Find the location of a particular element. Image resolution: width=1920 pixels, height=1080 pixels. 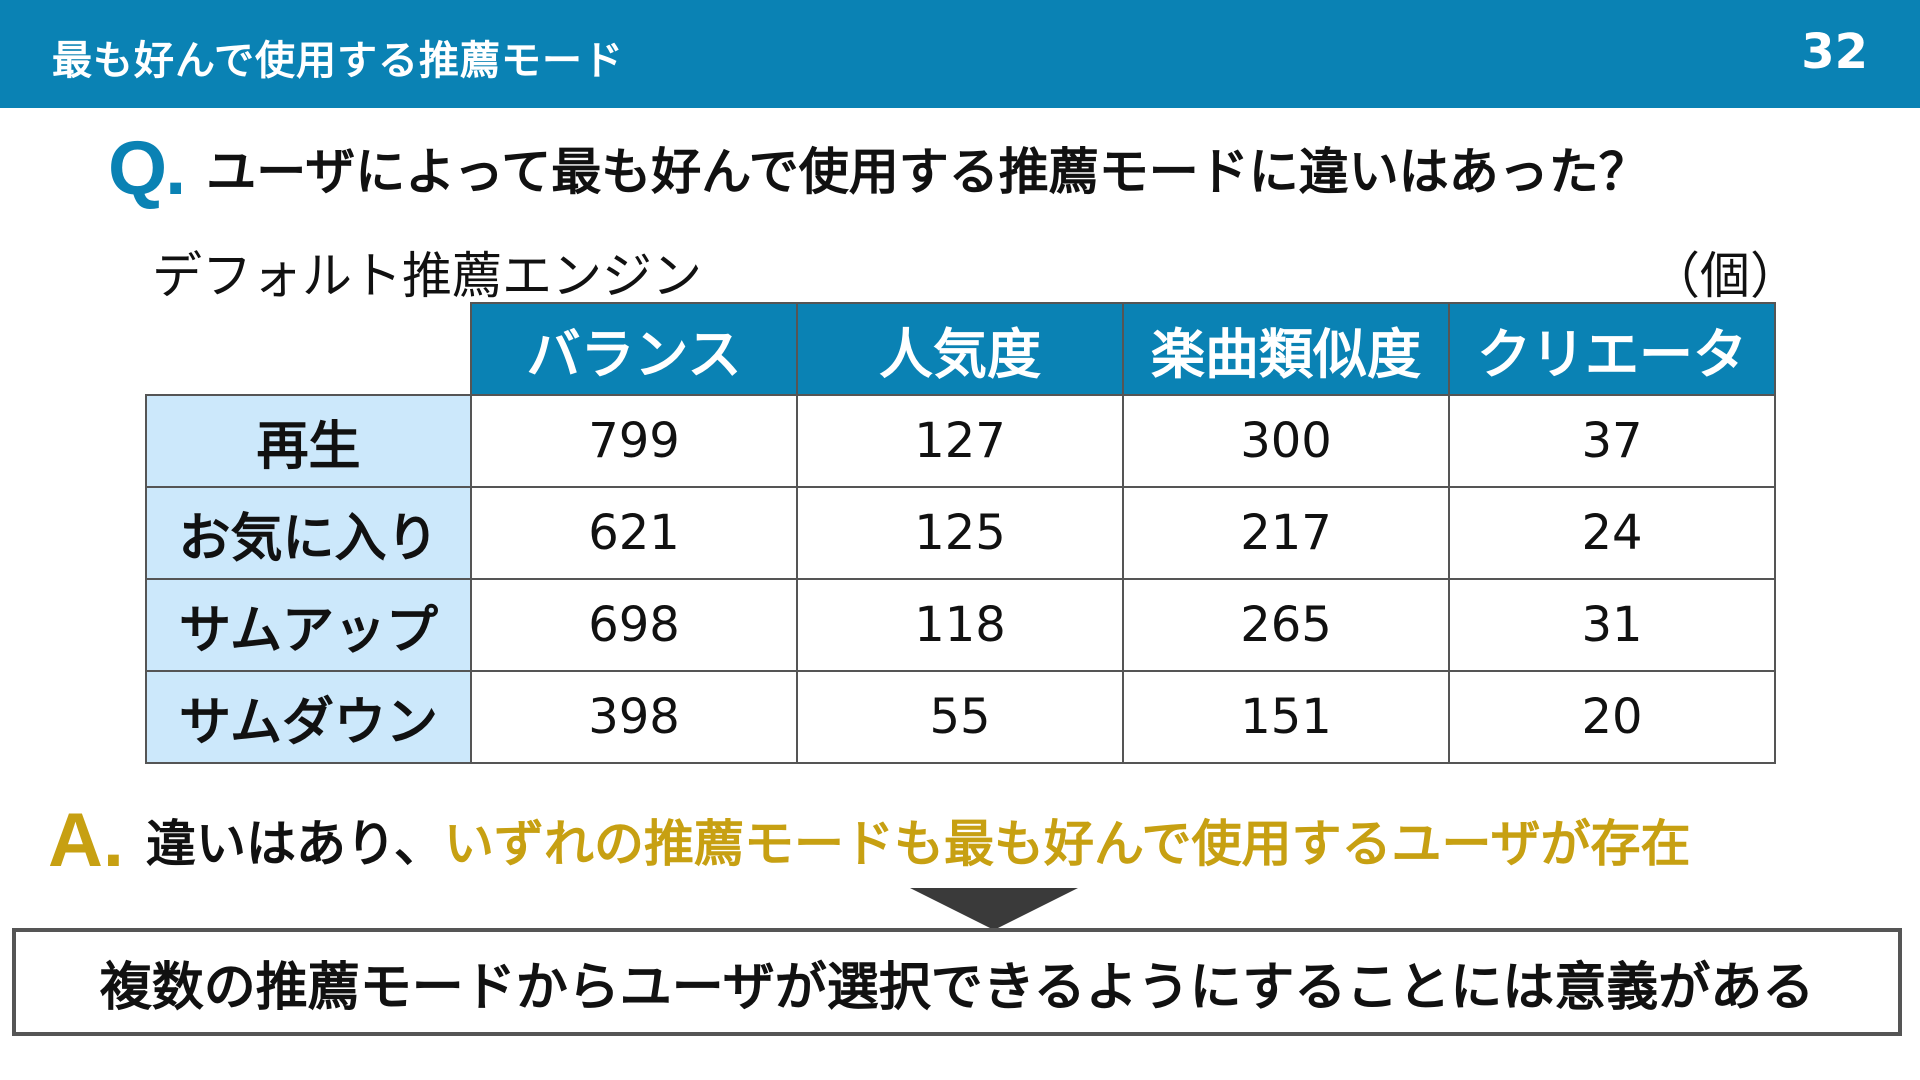

table-cell: 55 is located at coordinates (960, 717).